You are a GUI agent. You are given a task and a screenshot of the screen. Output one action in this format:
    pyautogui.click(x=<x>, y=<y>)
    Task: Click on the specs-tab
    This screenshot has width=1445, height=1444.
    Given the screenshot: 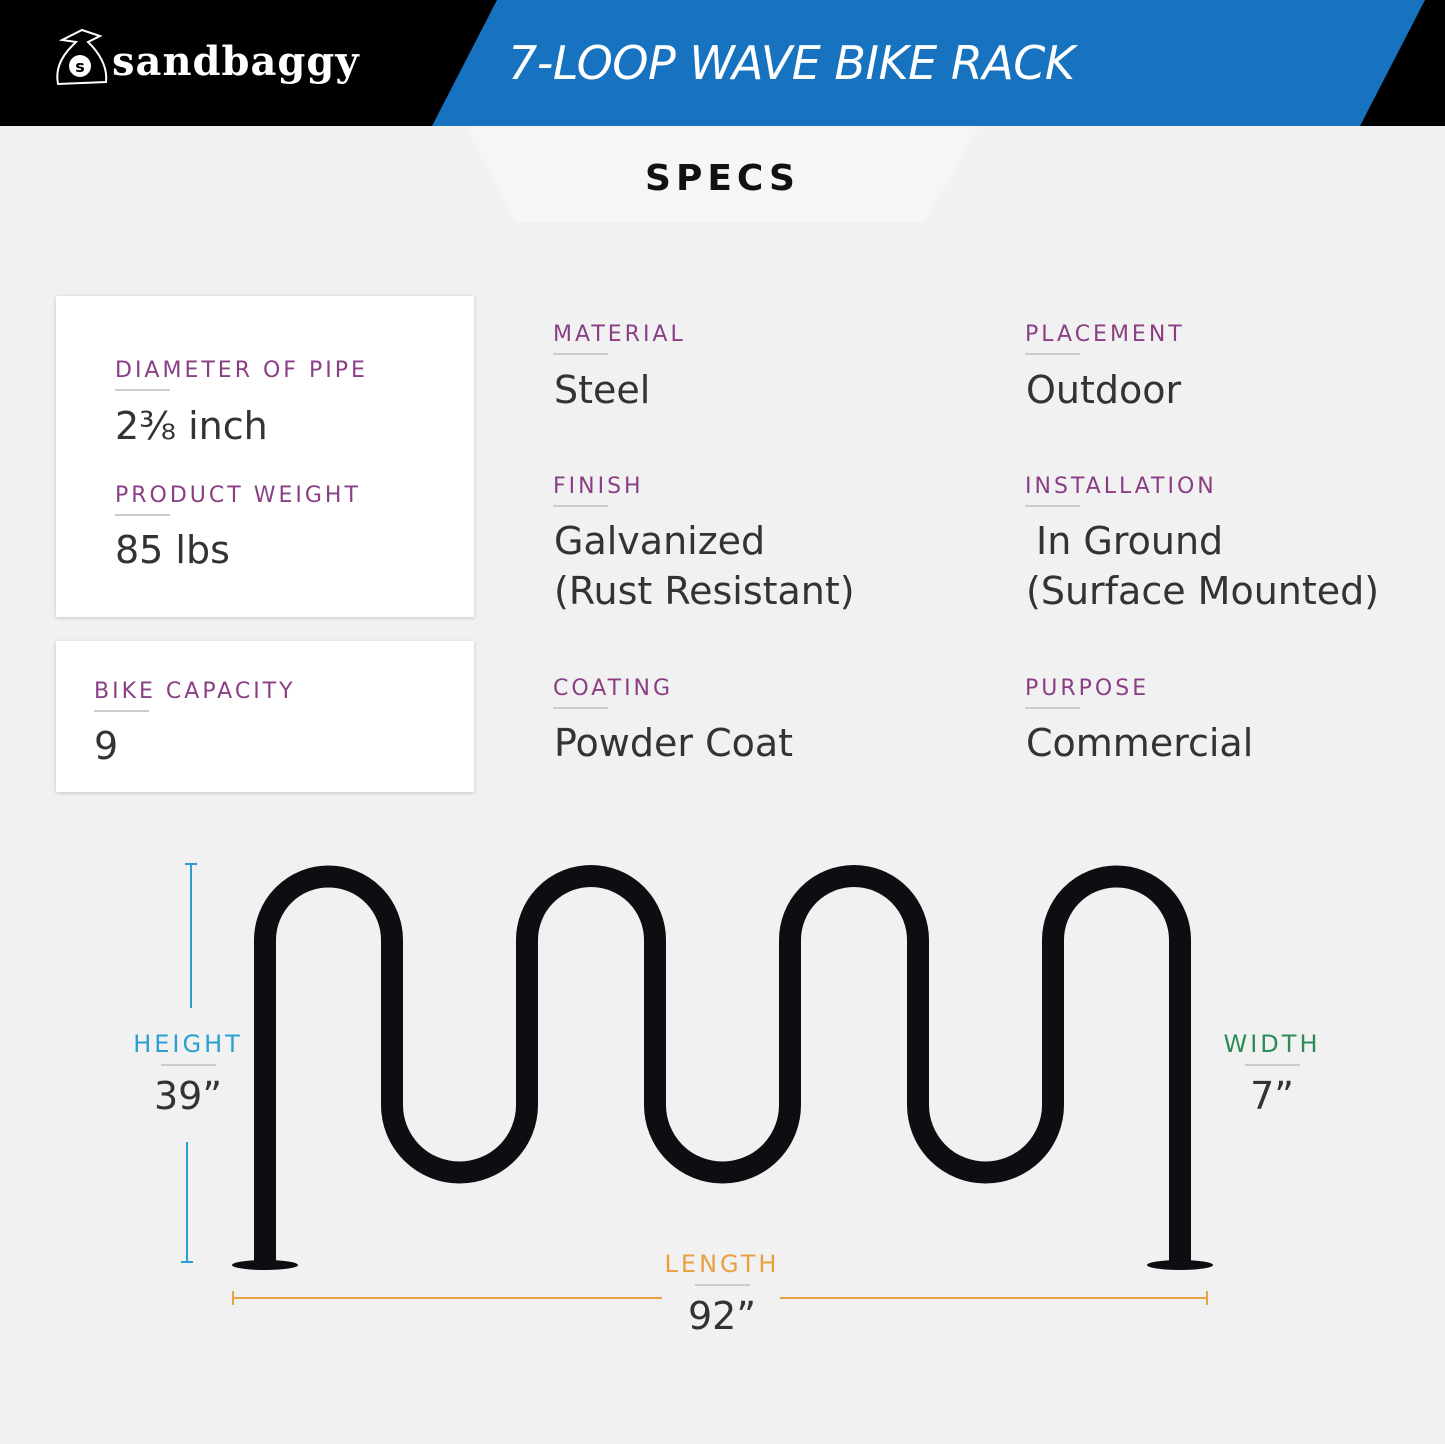 What is the action you would take?
    pyautogui.click(x=722, y=174)
    